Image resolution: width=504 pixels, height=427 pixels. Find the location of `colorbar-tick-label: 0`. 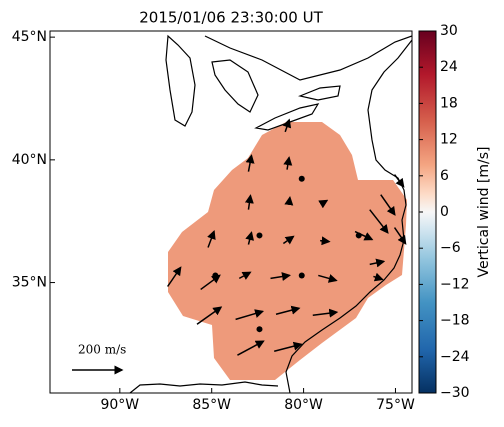

colorbar-tick-label: 0 is located at coordinates (444, 212).